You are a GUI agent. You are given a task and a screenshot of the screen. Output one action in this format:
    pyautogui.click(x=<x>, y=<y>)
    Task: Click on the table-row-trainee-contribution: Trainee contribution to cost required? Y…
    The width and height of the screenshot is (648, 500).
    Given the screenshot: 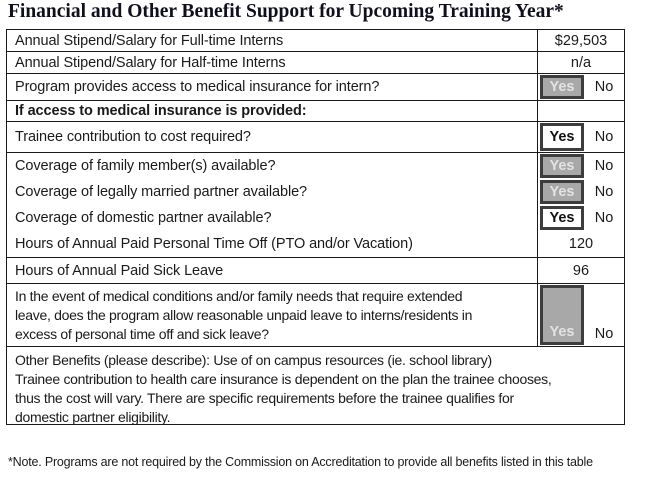 What is the action you would take?
    pyautogui.click(x=315, y=137)
    